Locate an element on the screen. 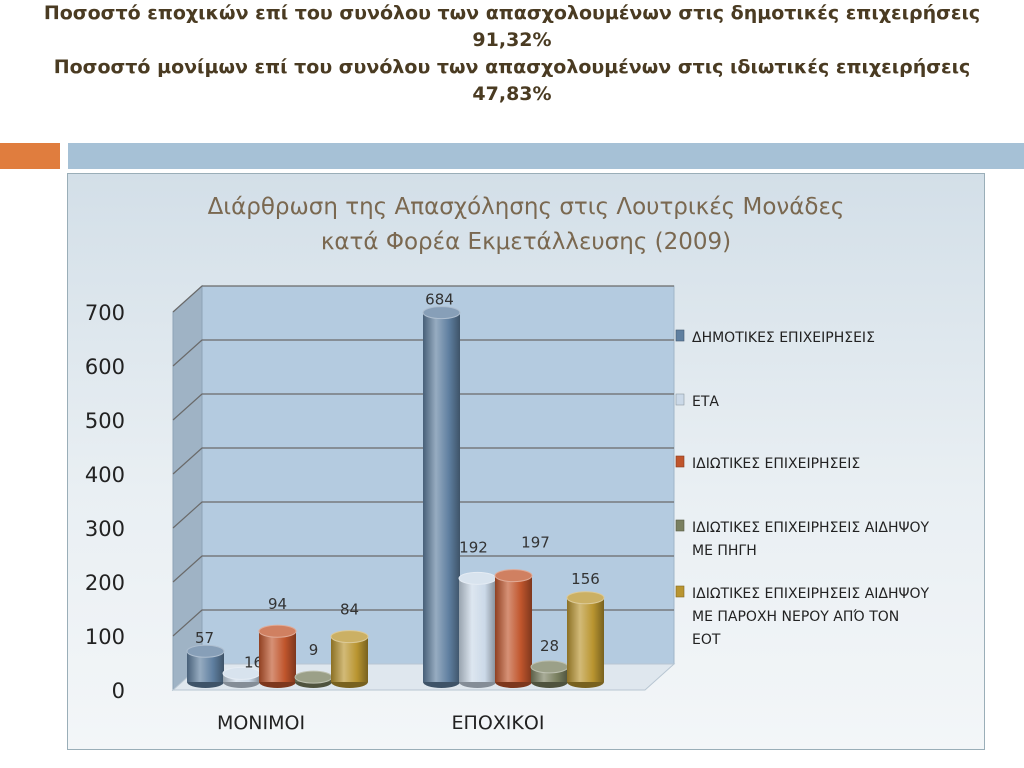 The height and width of the screenshot is (768, 1024). header-line-2: 91,32% is located at coordinates (512, 40).